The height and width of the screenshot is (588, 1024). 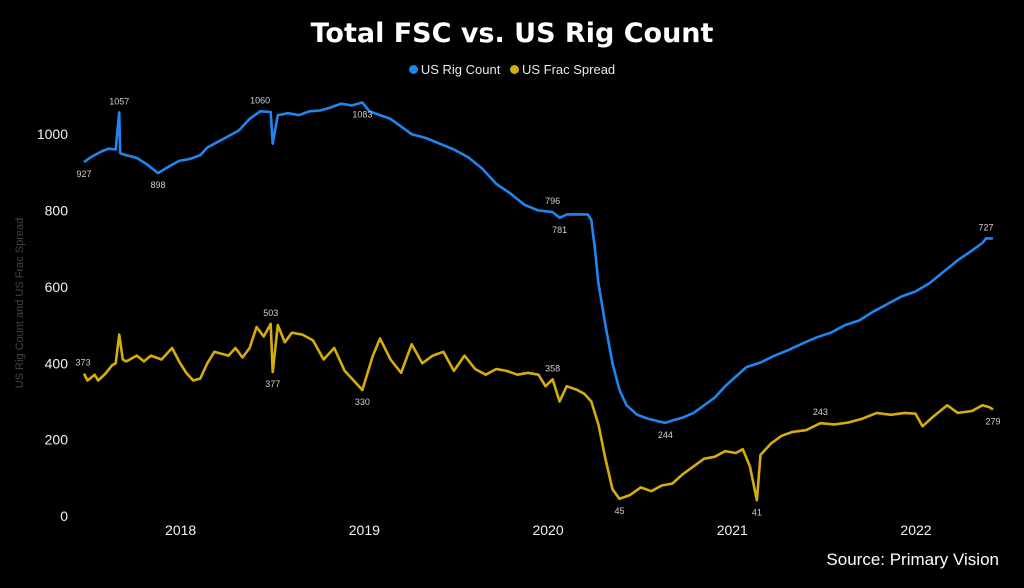 What do you see at coordinates (559, 230) in the screenshot?
I see `data-label: 781` at bounding box center [559, 230].